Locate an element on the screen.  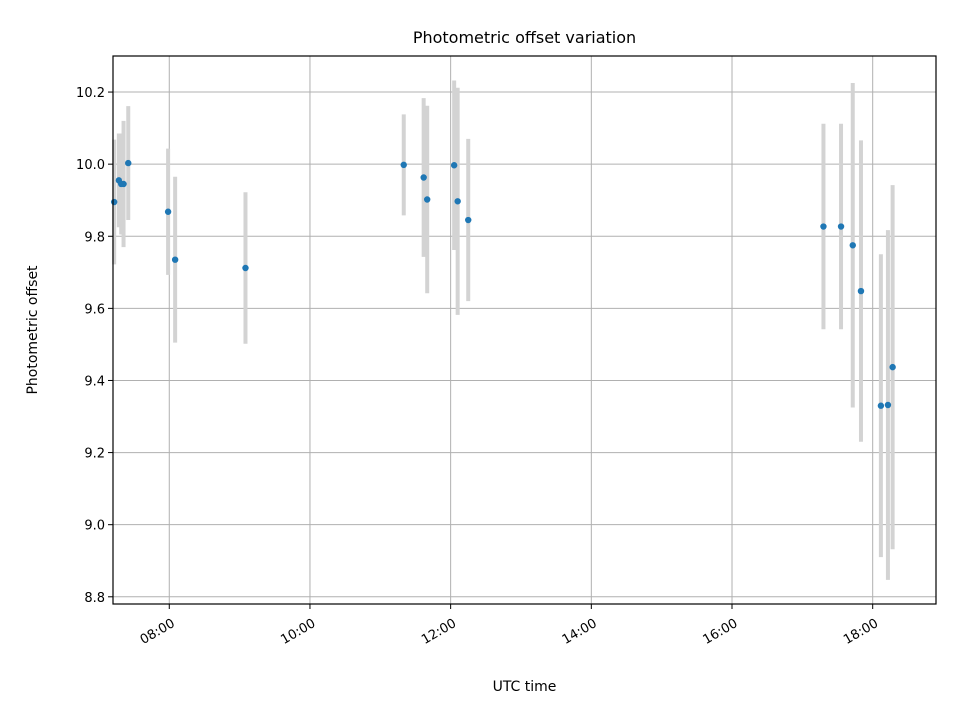
y-axis-label: Photometric offset is located at coordinates (33, 330).